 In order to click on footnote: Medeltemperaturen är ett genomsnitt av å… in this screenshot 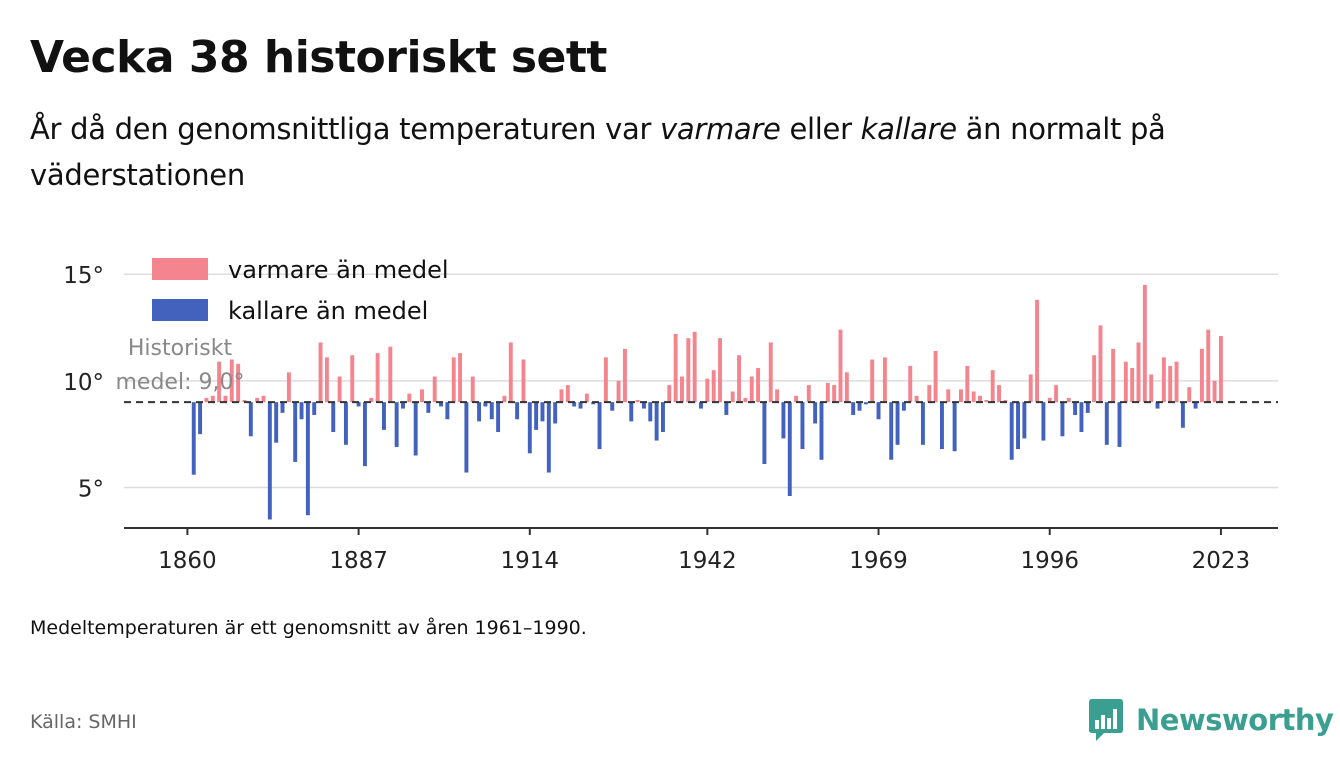, I will do `click(308, 628)`.